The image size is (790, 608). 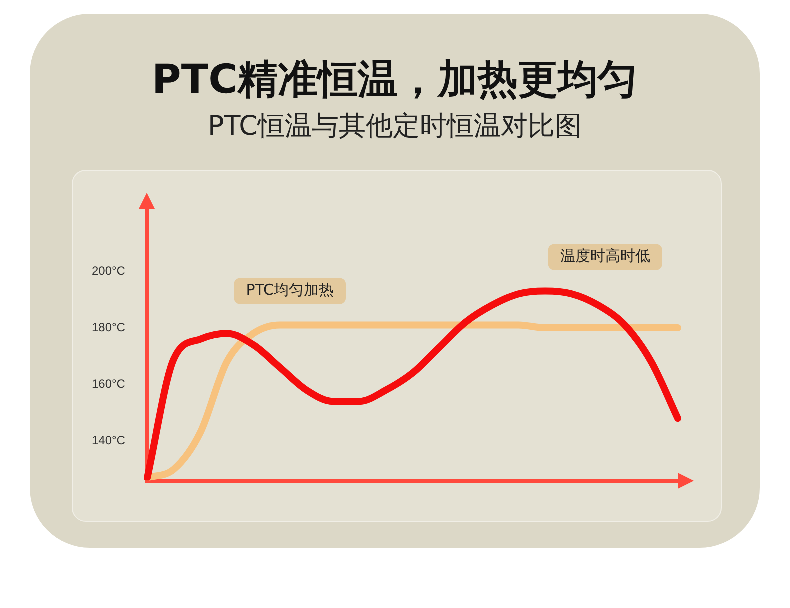 I want to click on chart-subtitle: PTC恒温与其他定时恒温对比图, so click(x=395, y=127).